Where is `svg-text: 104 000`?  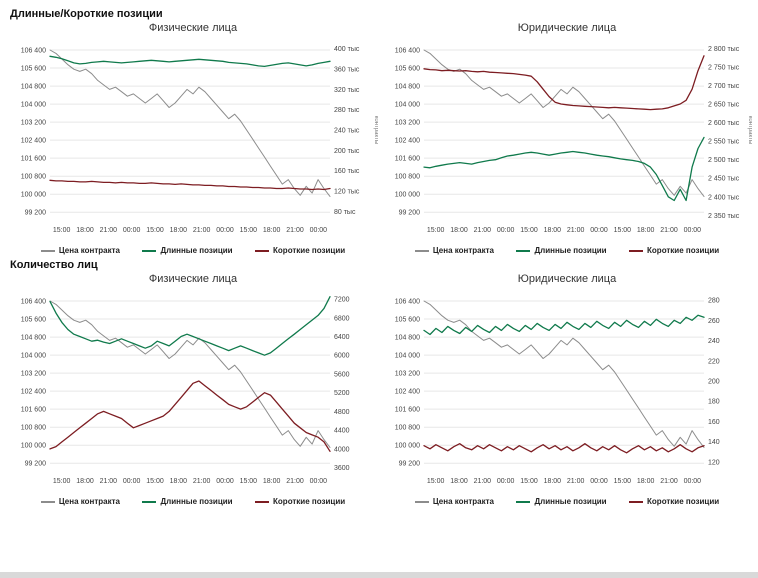
svg-text: 104 000 is located at coordinates (33, 105).